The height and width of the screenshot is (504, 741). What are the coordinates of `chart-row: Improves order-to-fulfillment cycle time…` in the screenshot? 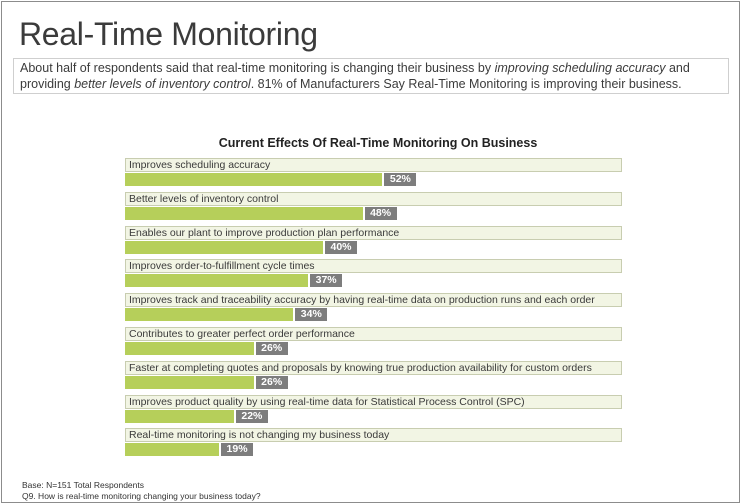 It's located at (371, 276).